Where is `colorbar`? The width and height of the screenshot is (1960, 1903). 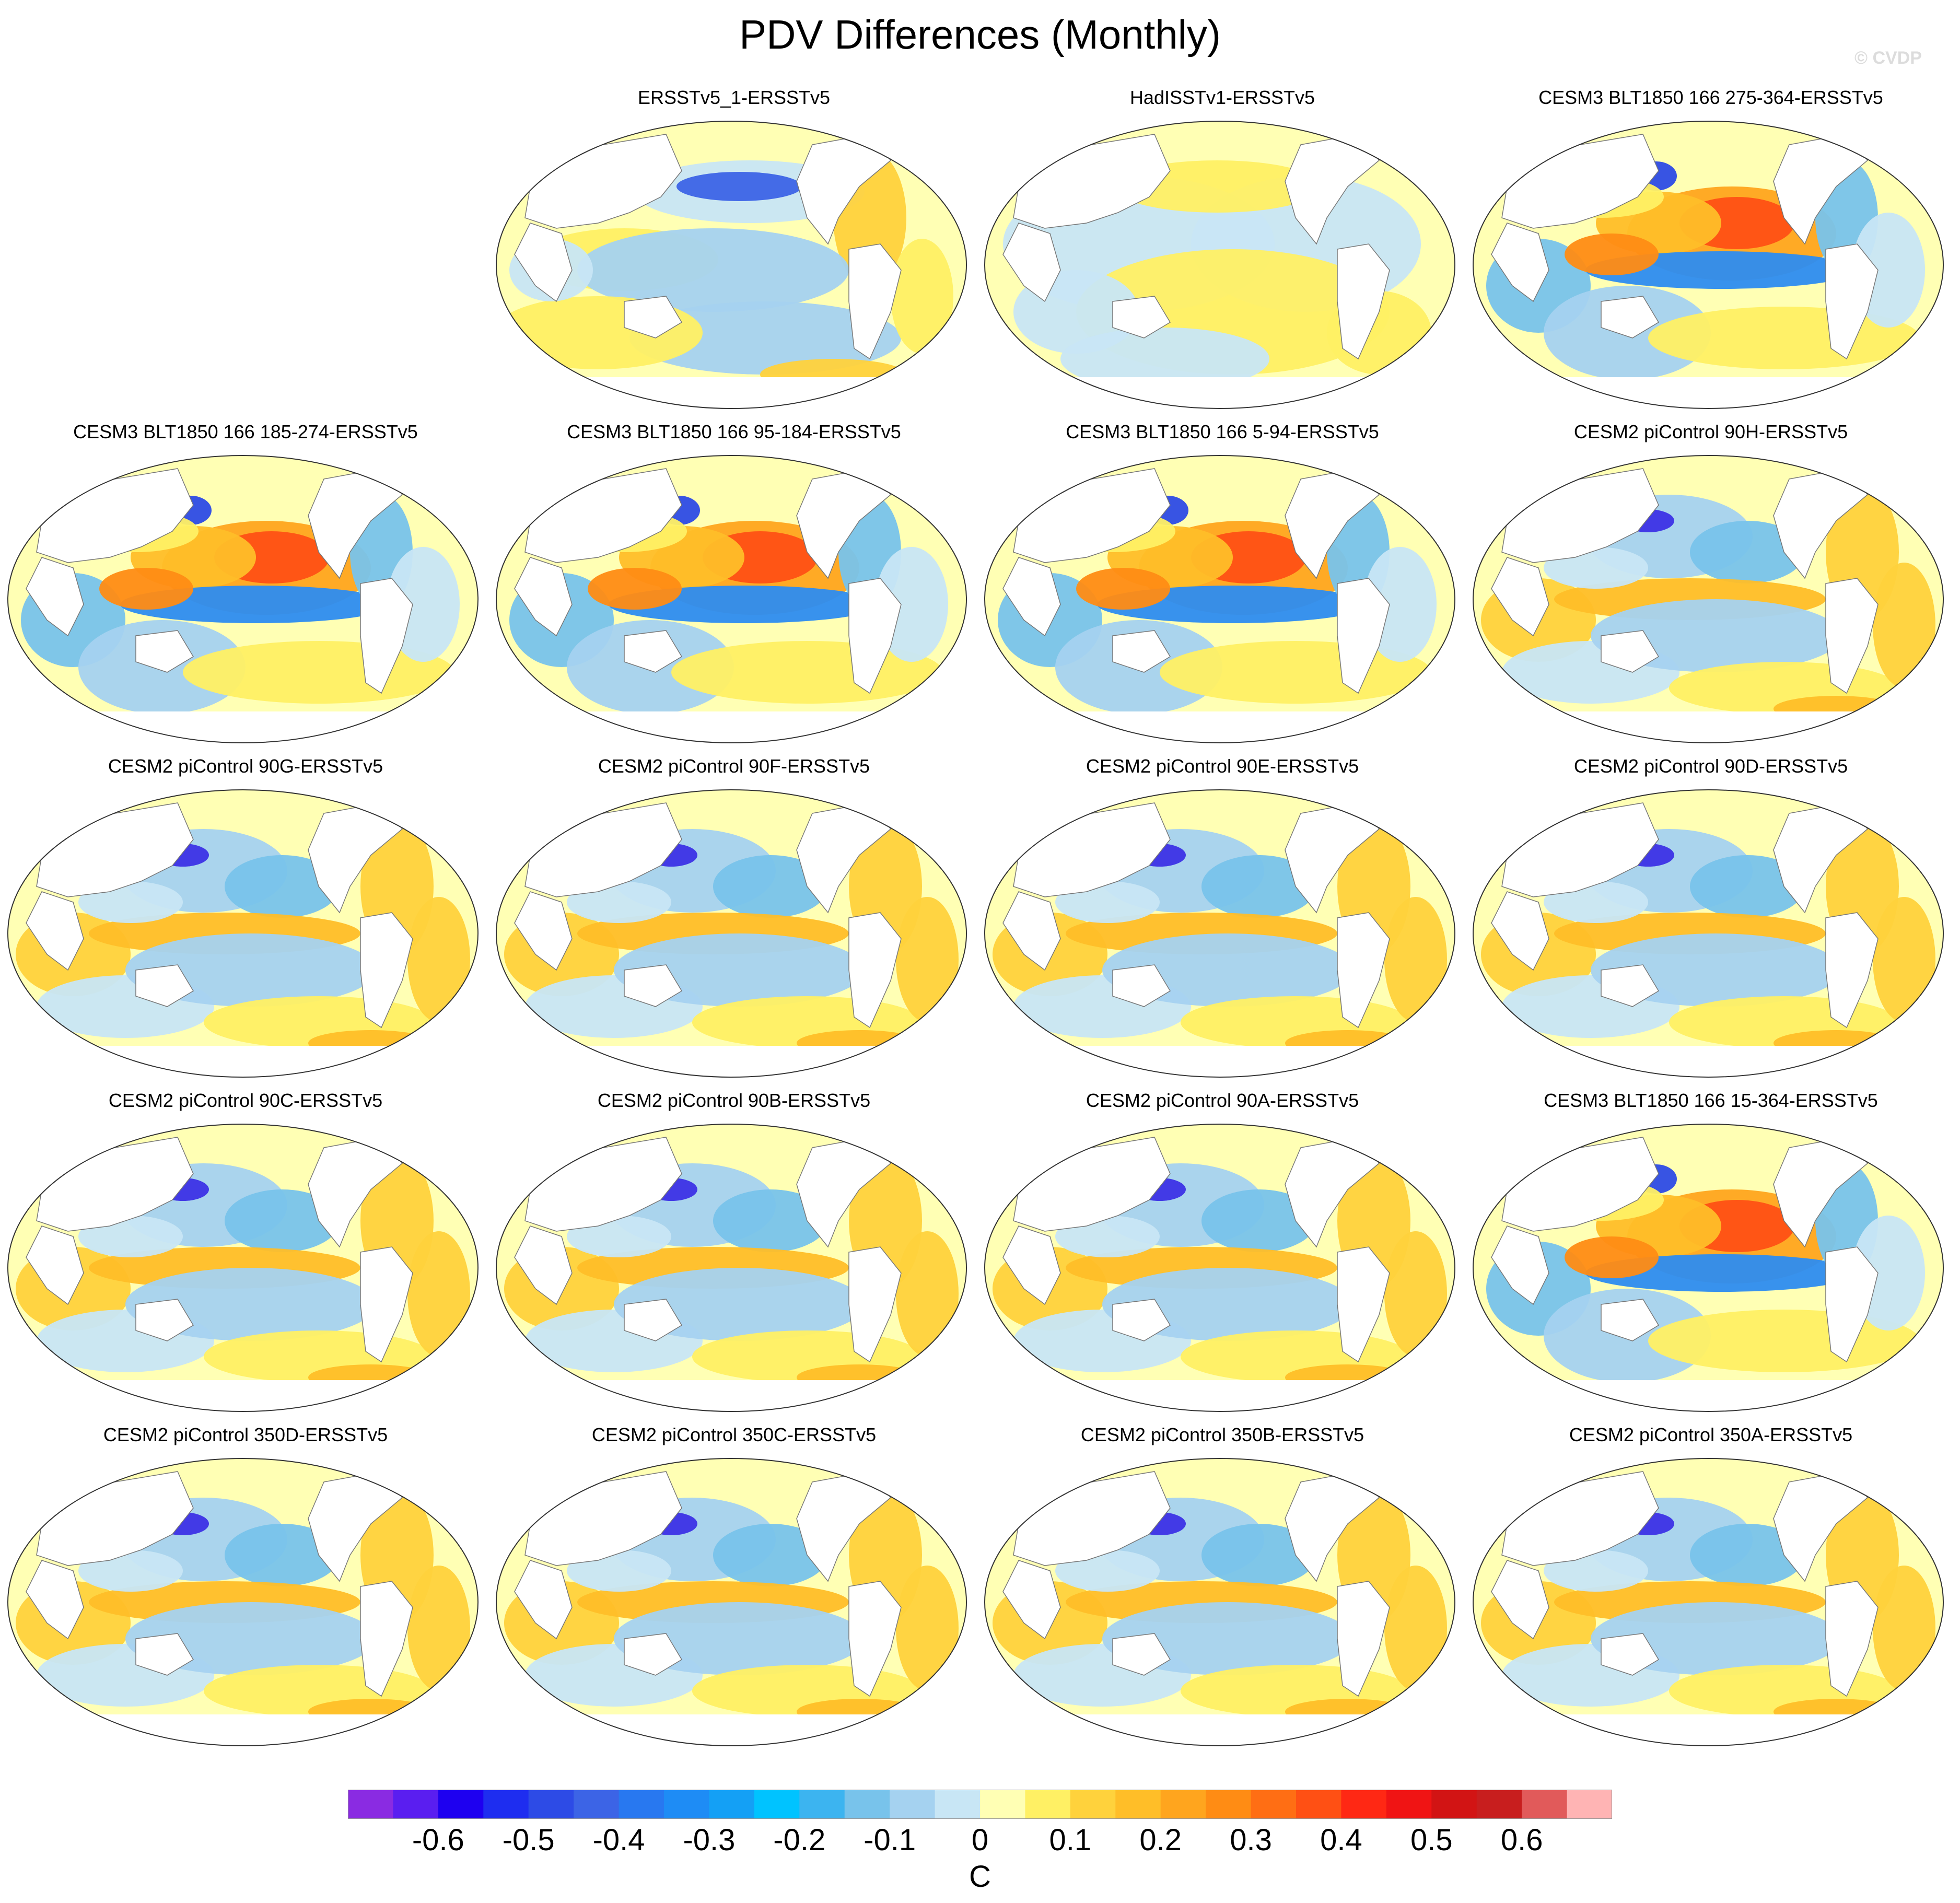
colorbar is located at coordinates (980, 1804).